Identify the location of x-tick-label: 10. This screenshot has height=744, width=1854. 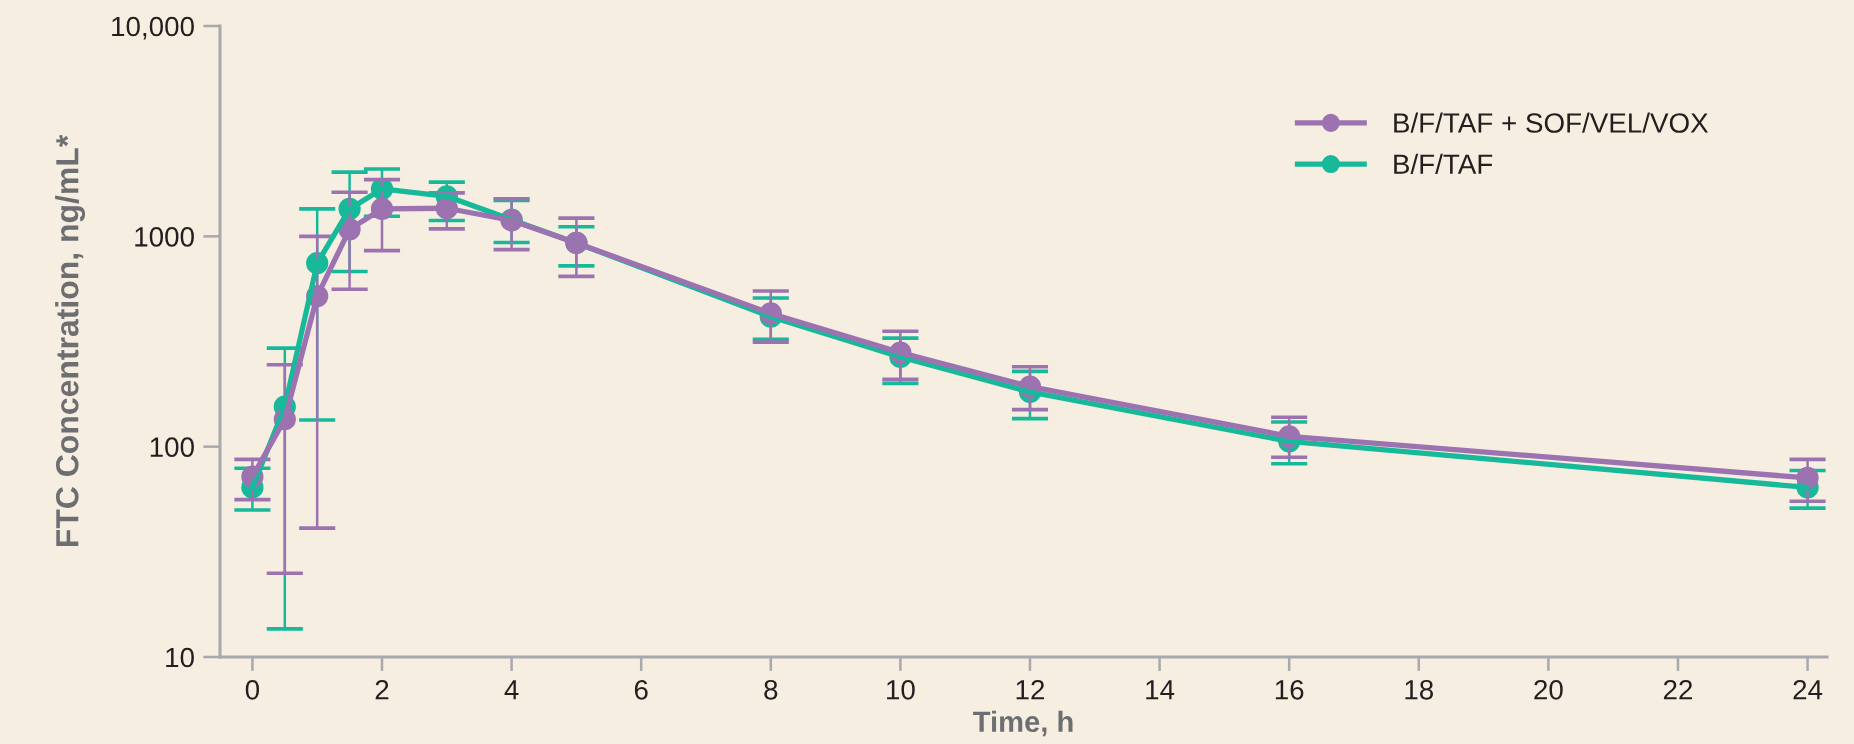
(901, 689).